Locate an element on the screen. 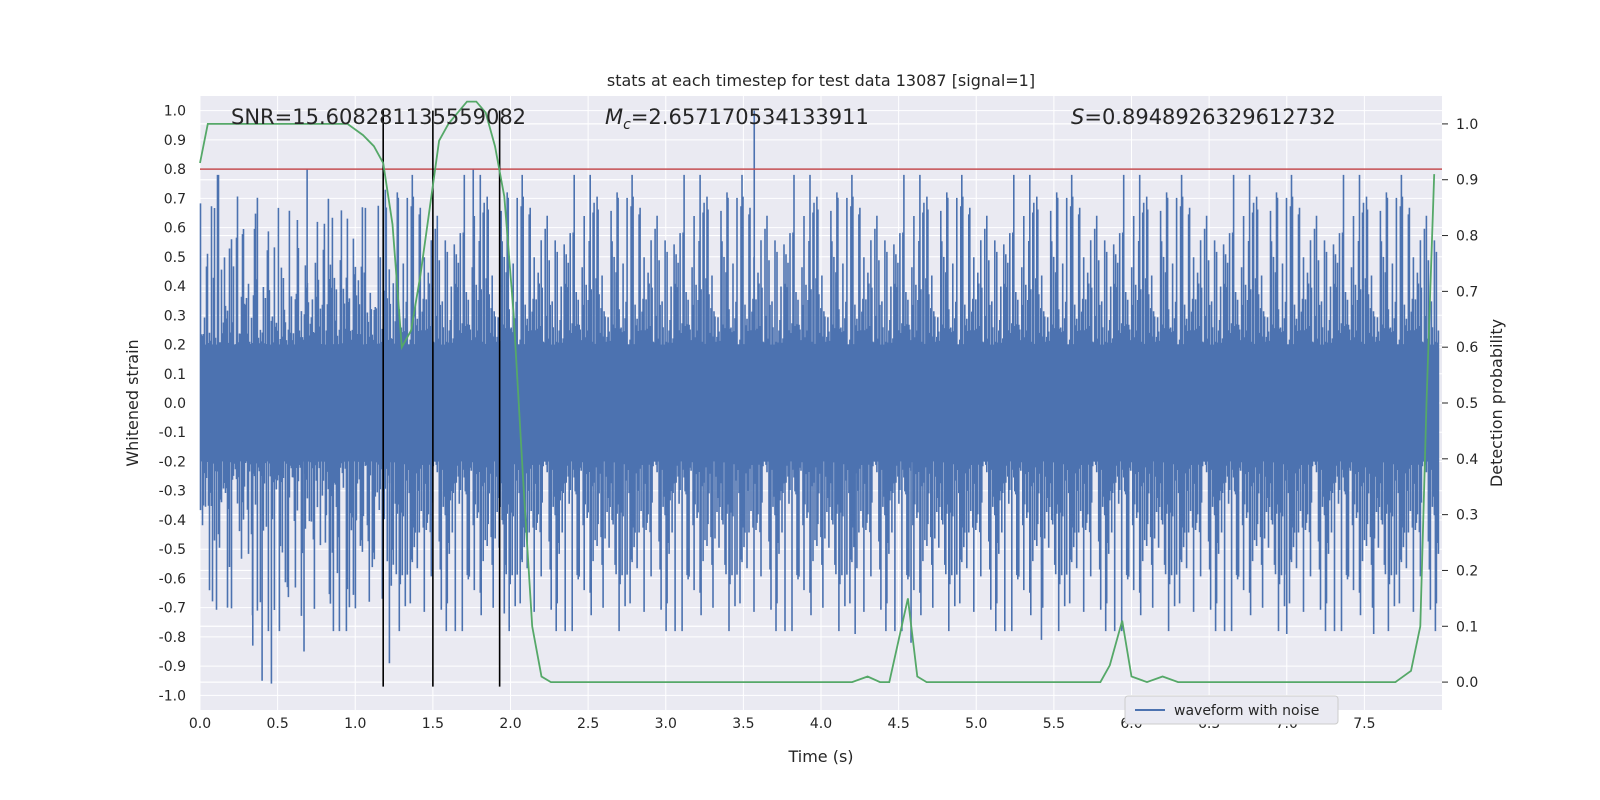 The width and height of the screenshot is (1600, 800). x-tick-label: 5.5 is located at coordinates (1054, 724).